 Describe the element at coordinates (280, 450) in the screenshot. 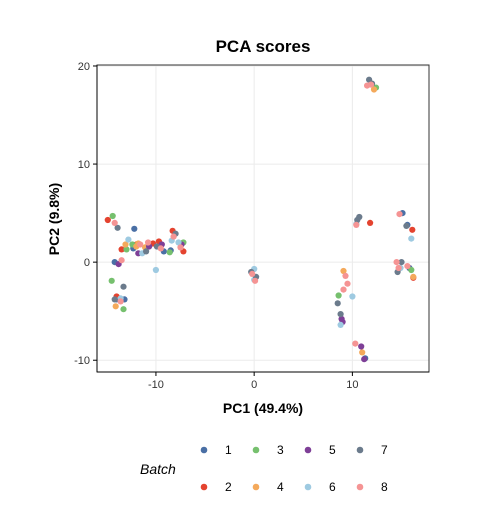

I see `legend-label-batch-3: 3` at that location.